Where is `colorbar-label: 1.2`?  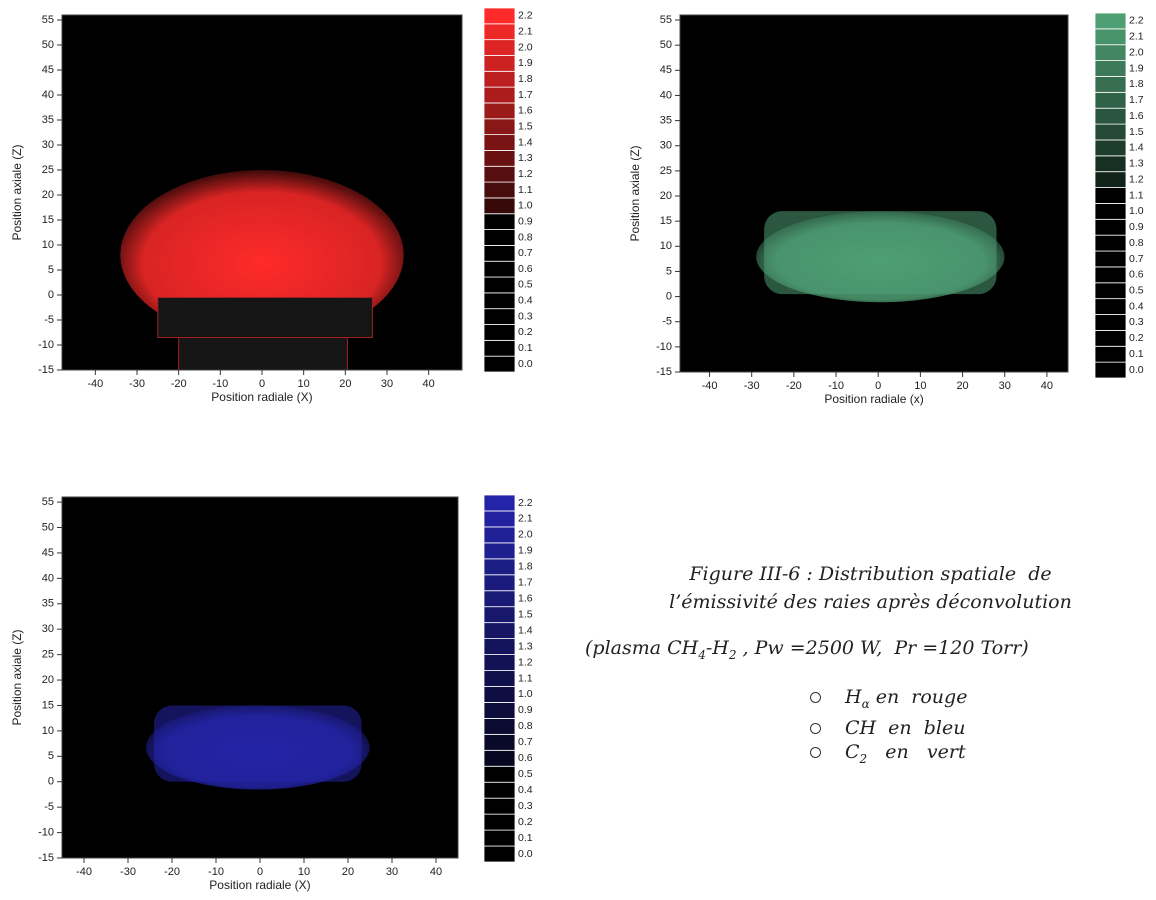 colorbar-label: 1.2 is located at coordinates (525, 174).